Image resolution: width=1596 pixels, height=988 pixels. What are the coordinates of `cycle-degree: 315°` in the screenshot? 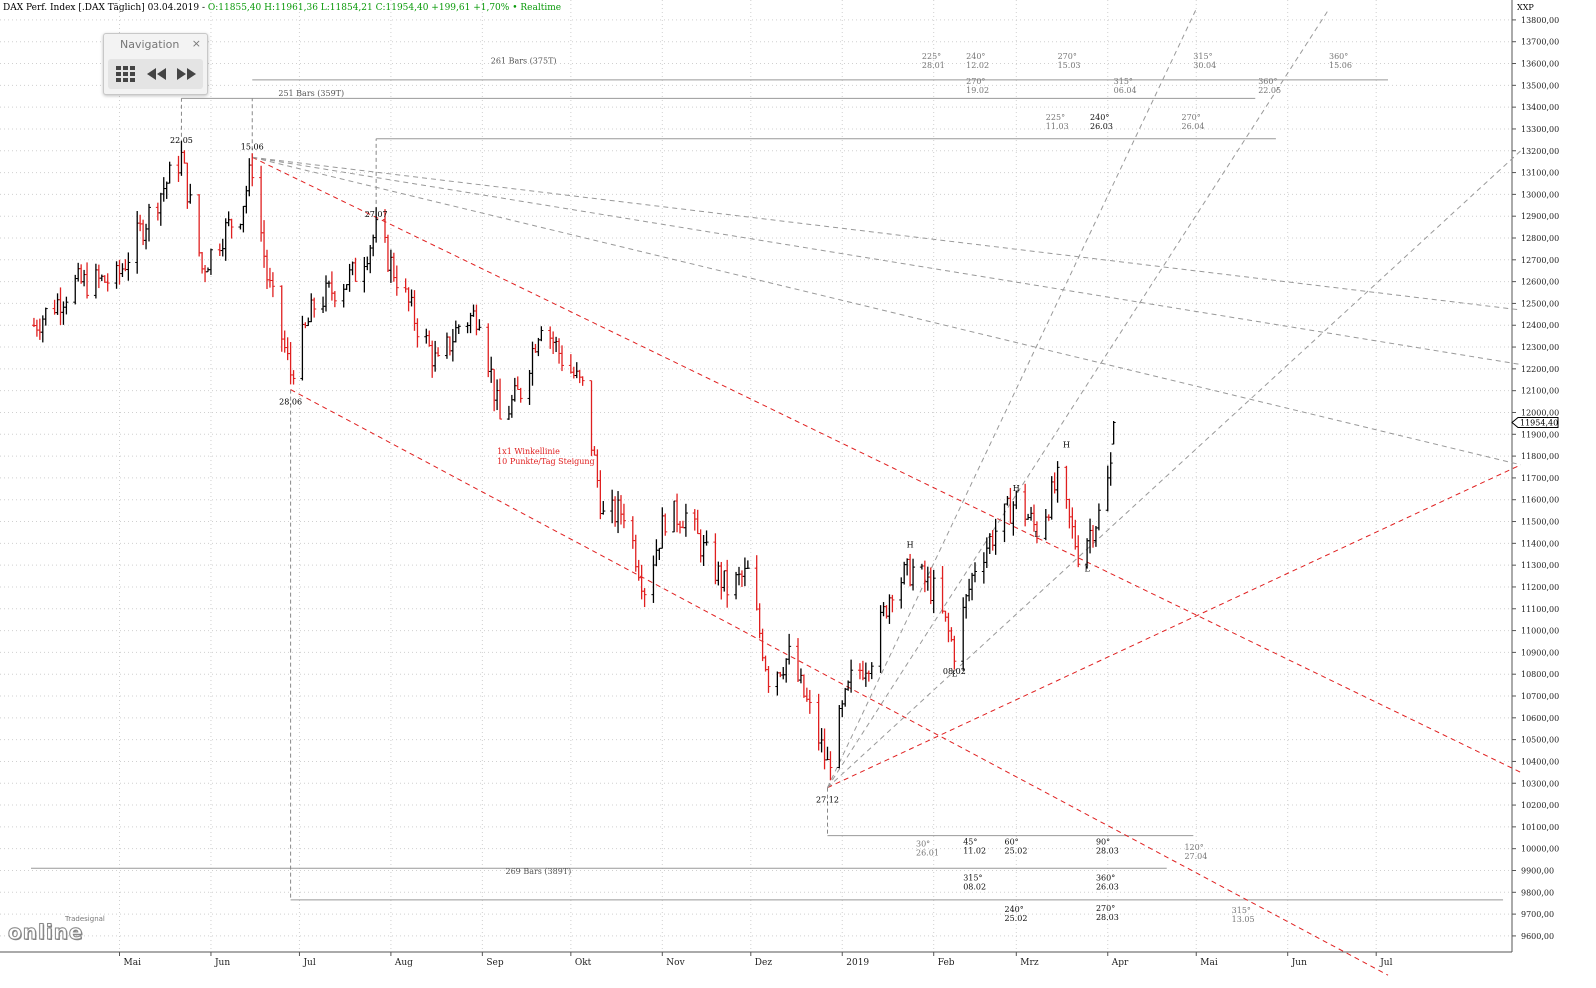 It's located at (972, 877).